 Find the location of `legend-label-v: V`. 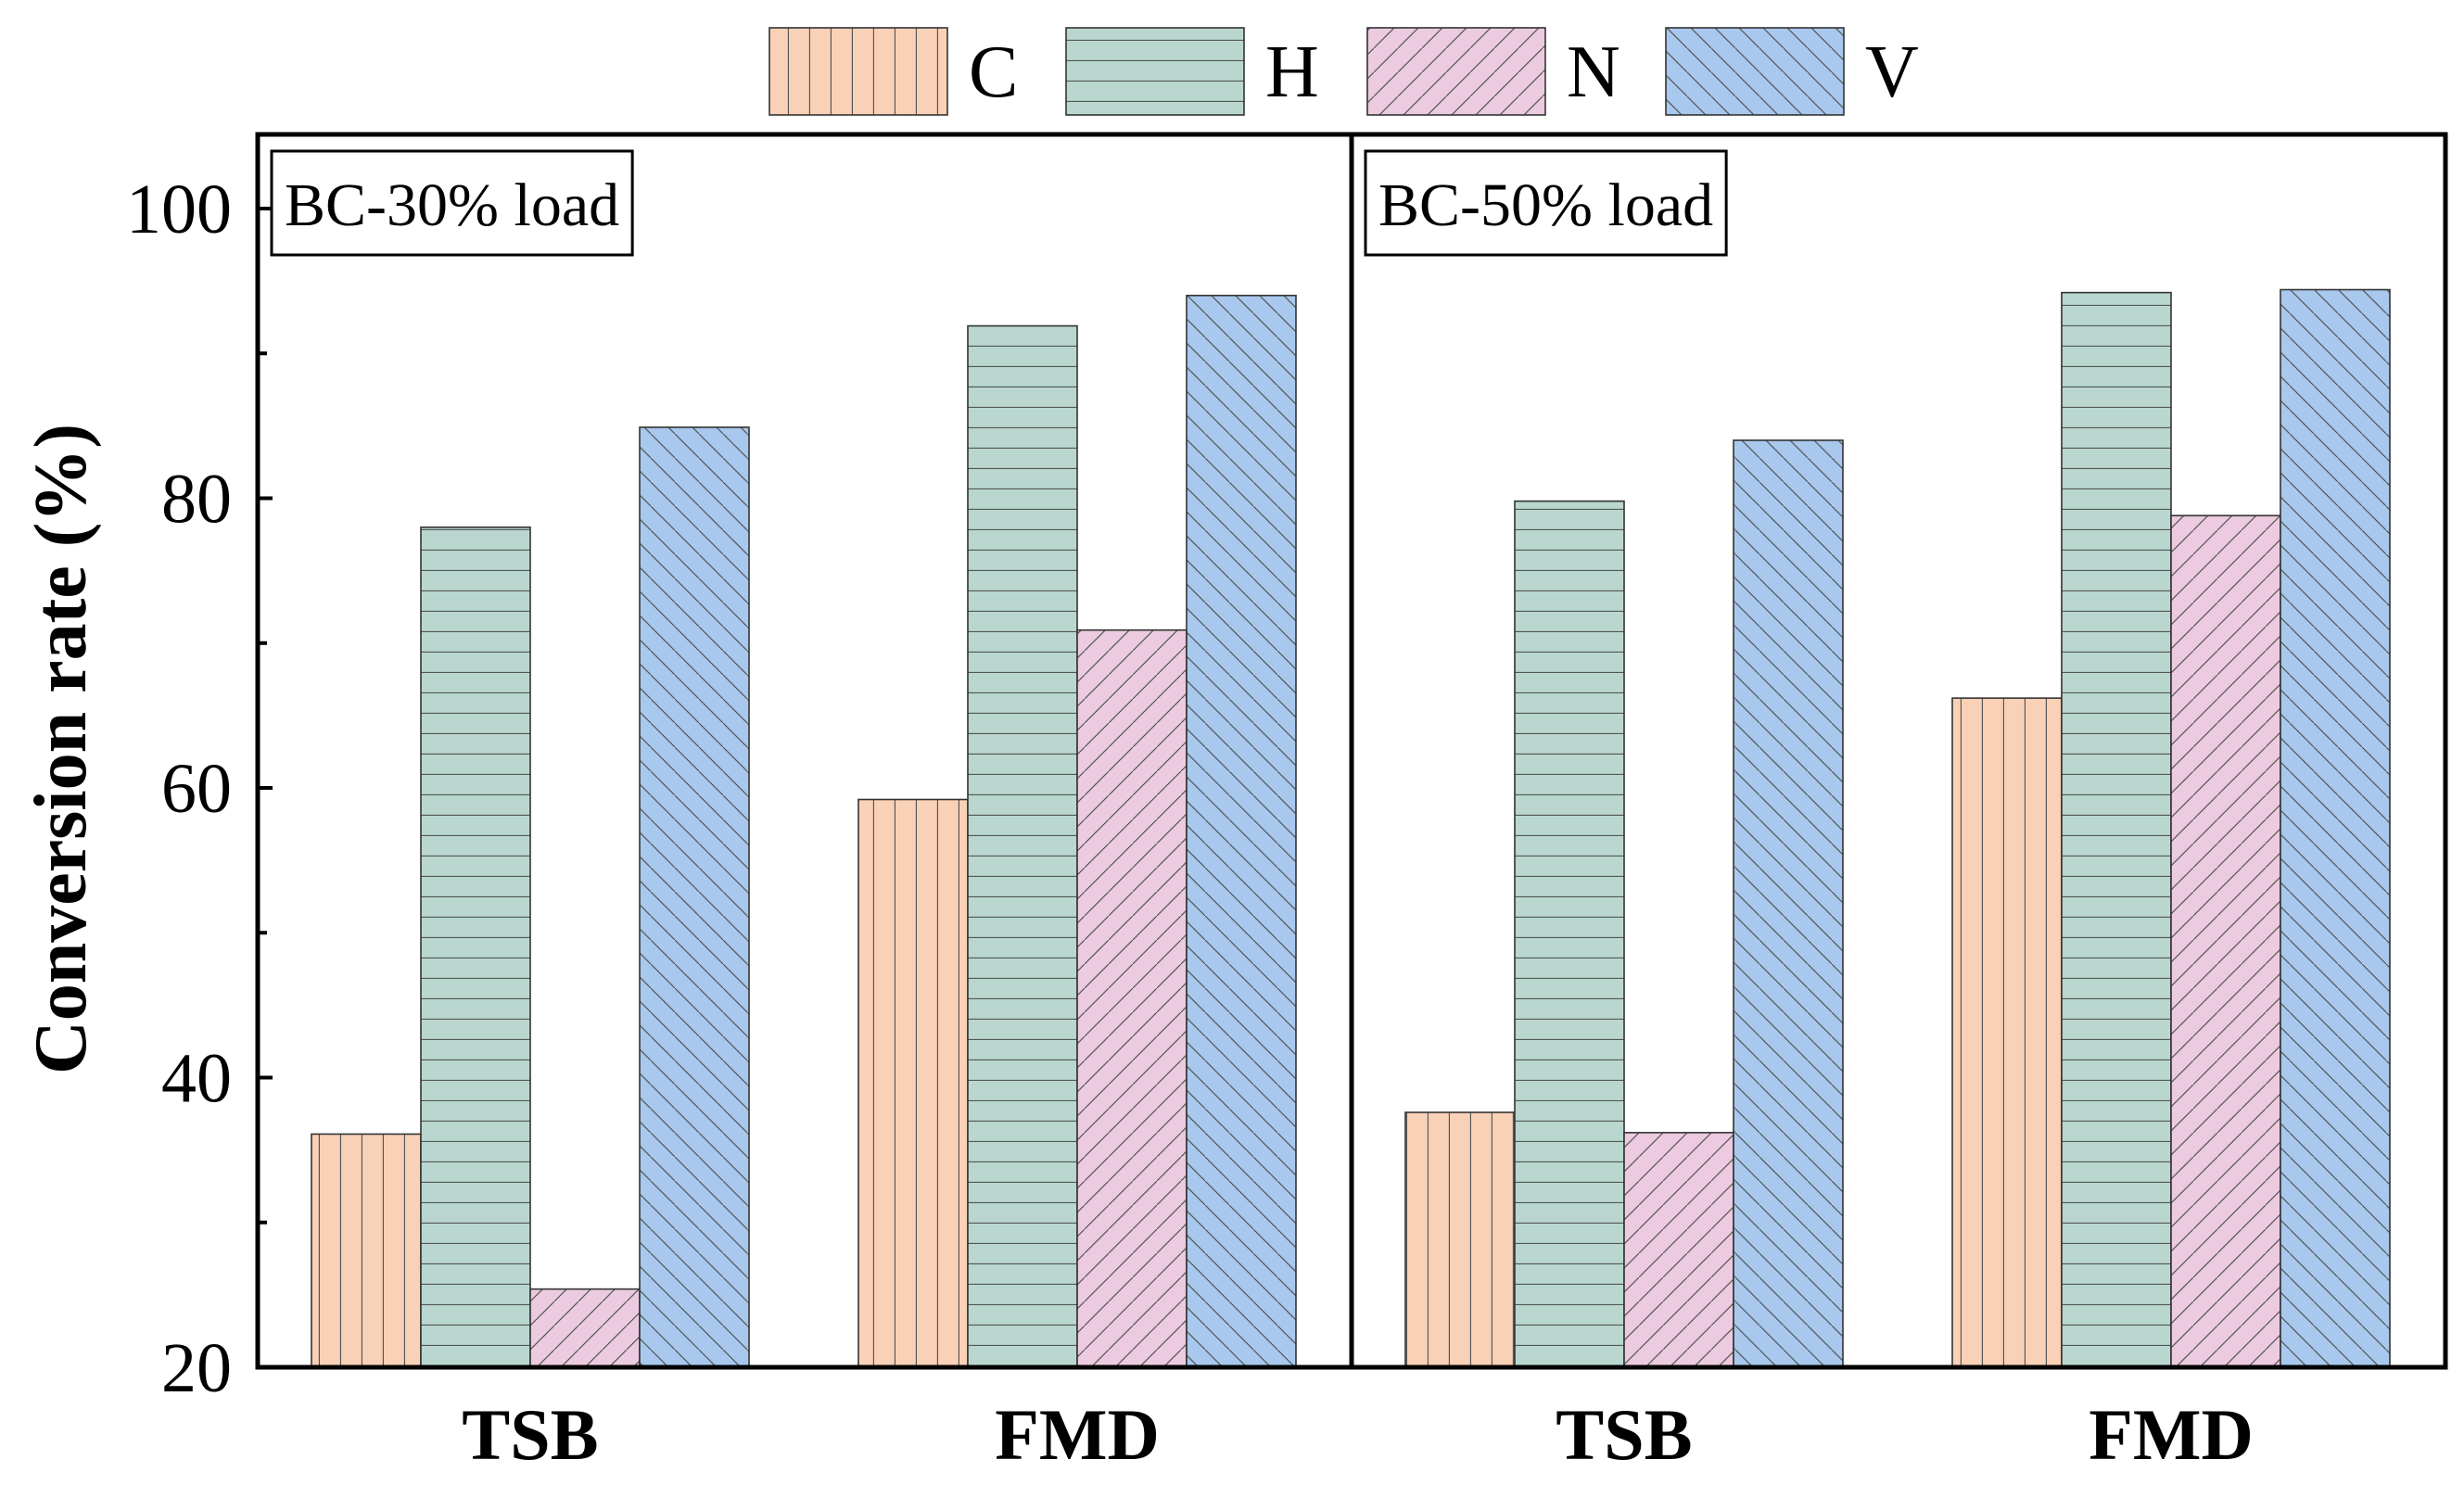

legend-label-v: V is located at coordinates (1892, 73).